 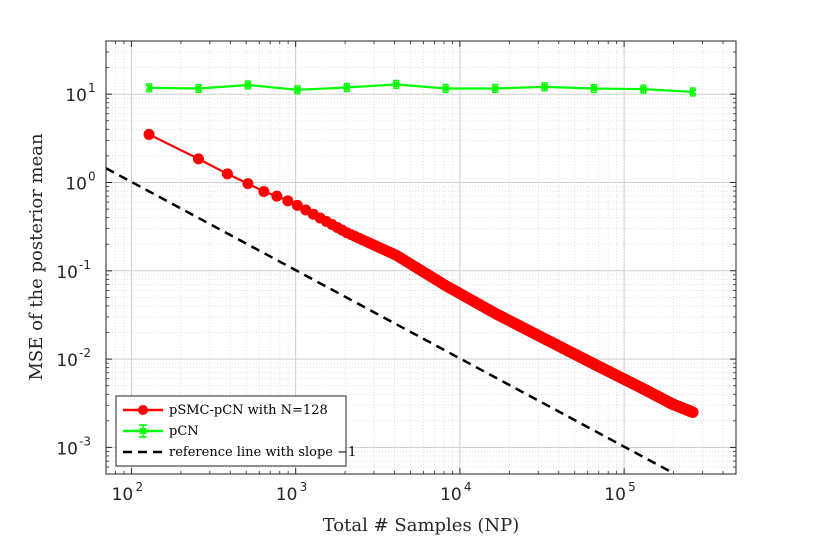 What do you see at coordinates (161, 431) in the screenshot?
I see `legend-entry-pcn: pCN` at bounding box center [161, 431].